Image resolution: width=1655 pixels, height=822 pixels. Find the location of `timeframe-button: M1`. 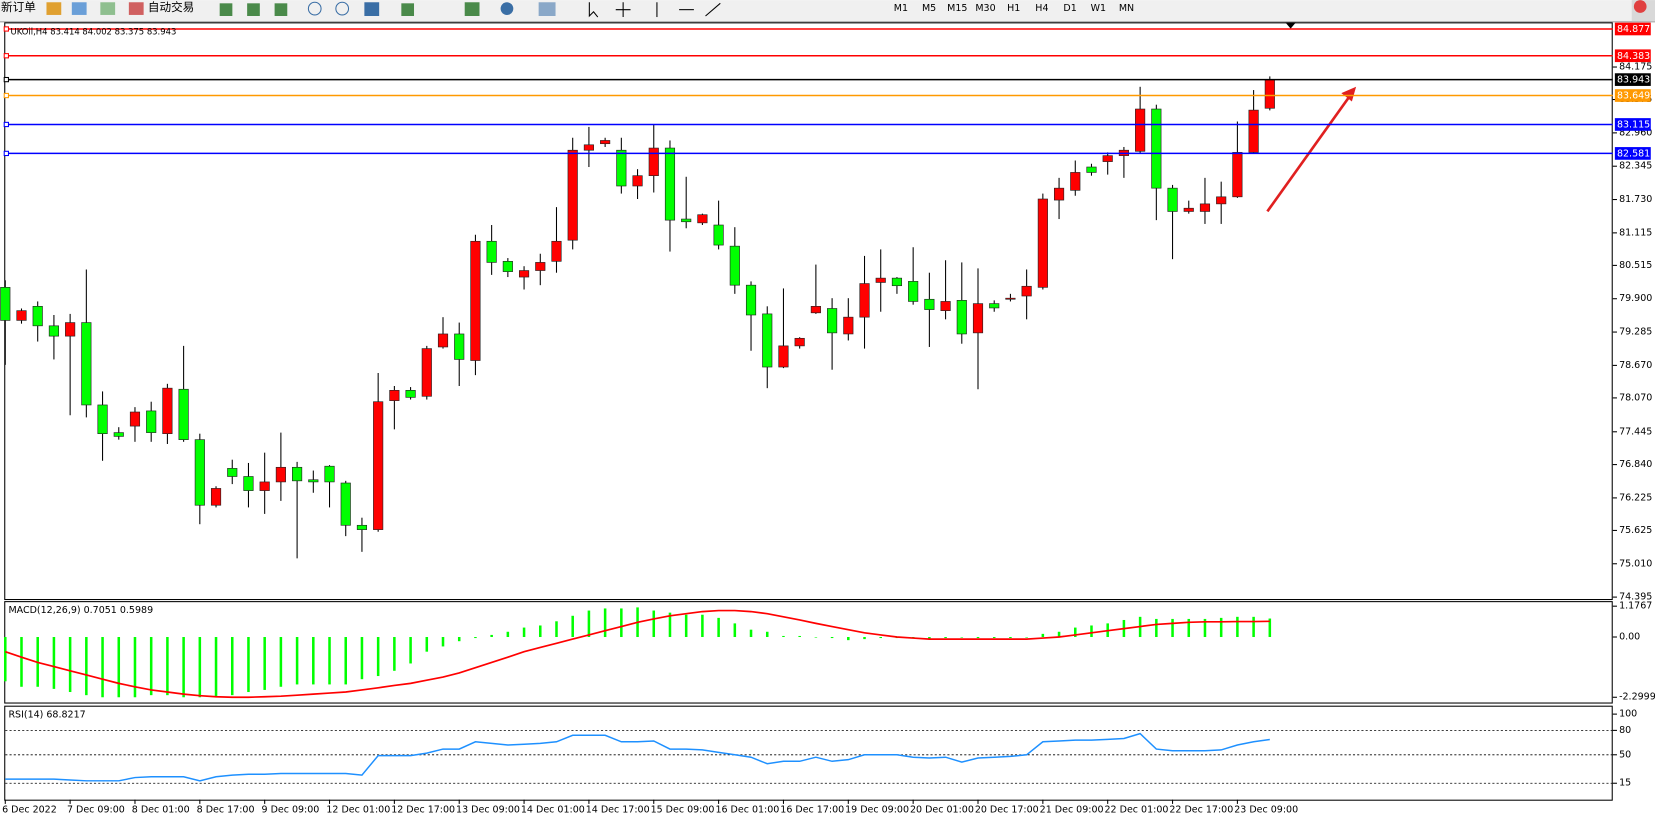

timeframe-button: M1 is located at coordinates (901, 8).